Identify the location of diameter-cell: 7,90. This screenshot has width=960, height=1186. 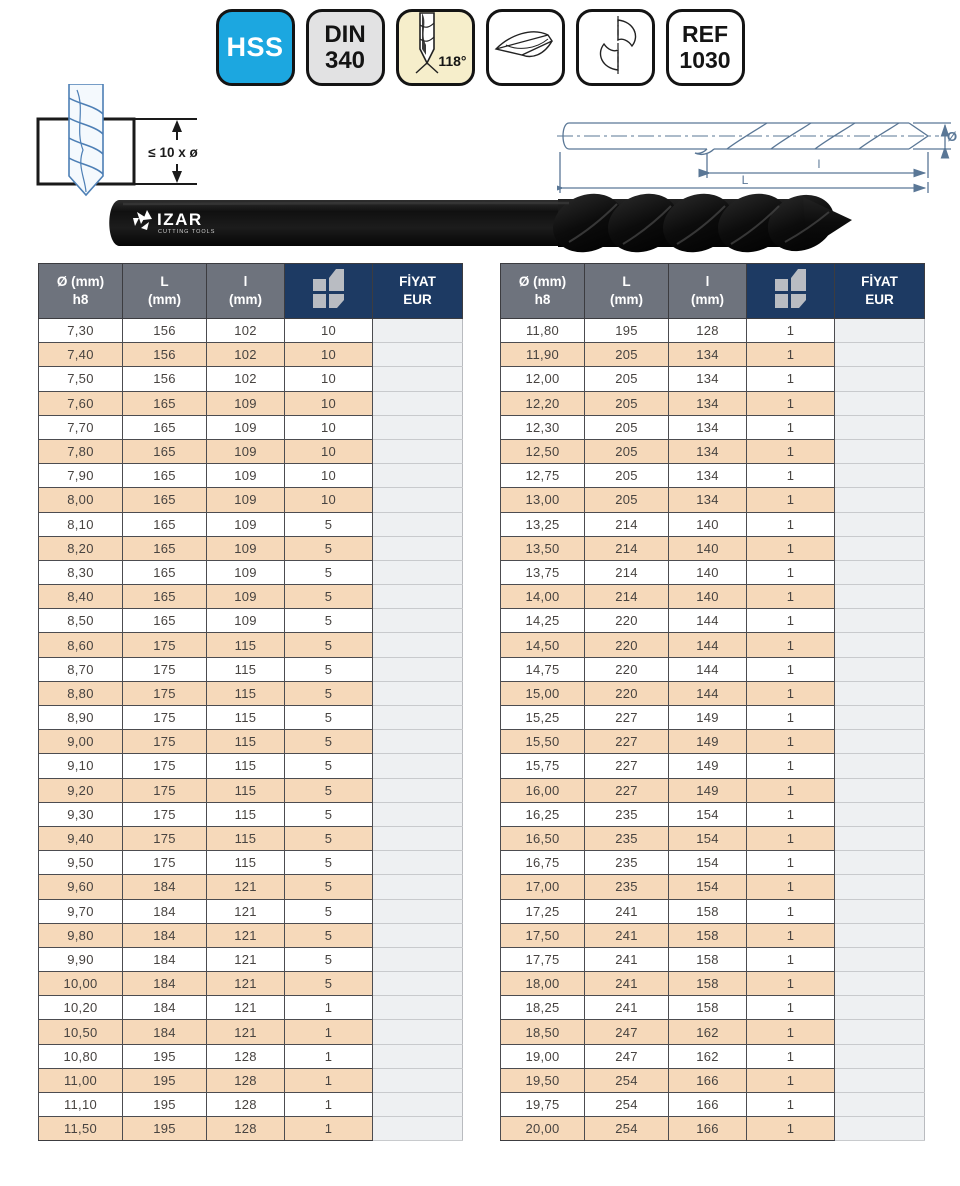
(80, 476).